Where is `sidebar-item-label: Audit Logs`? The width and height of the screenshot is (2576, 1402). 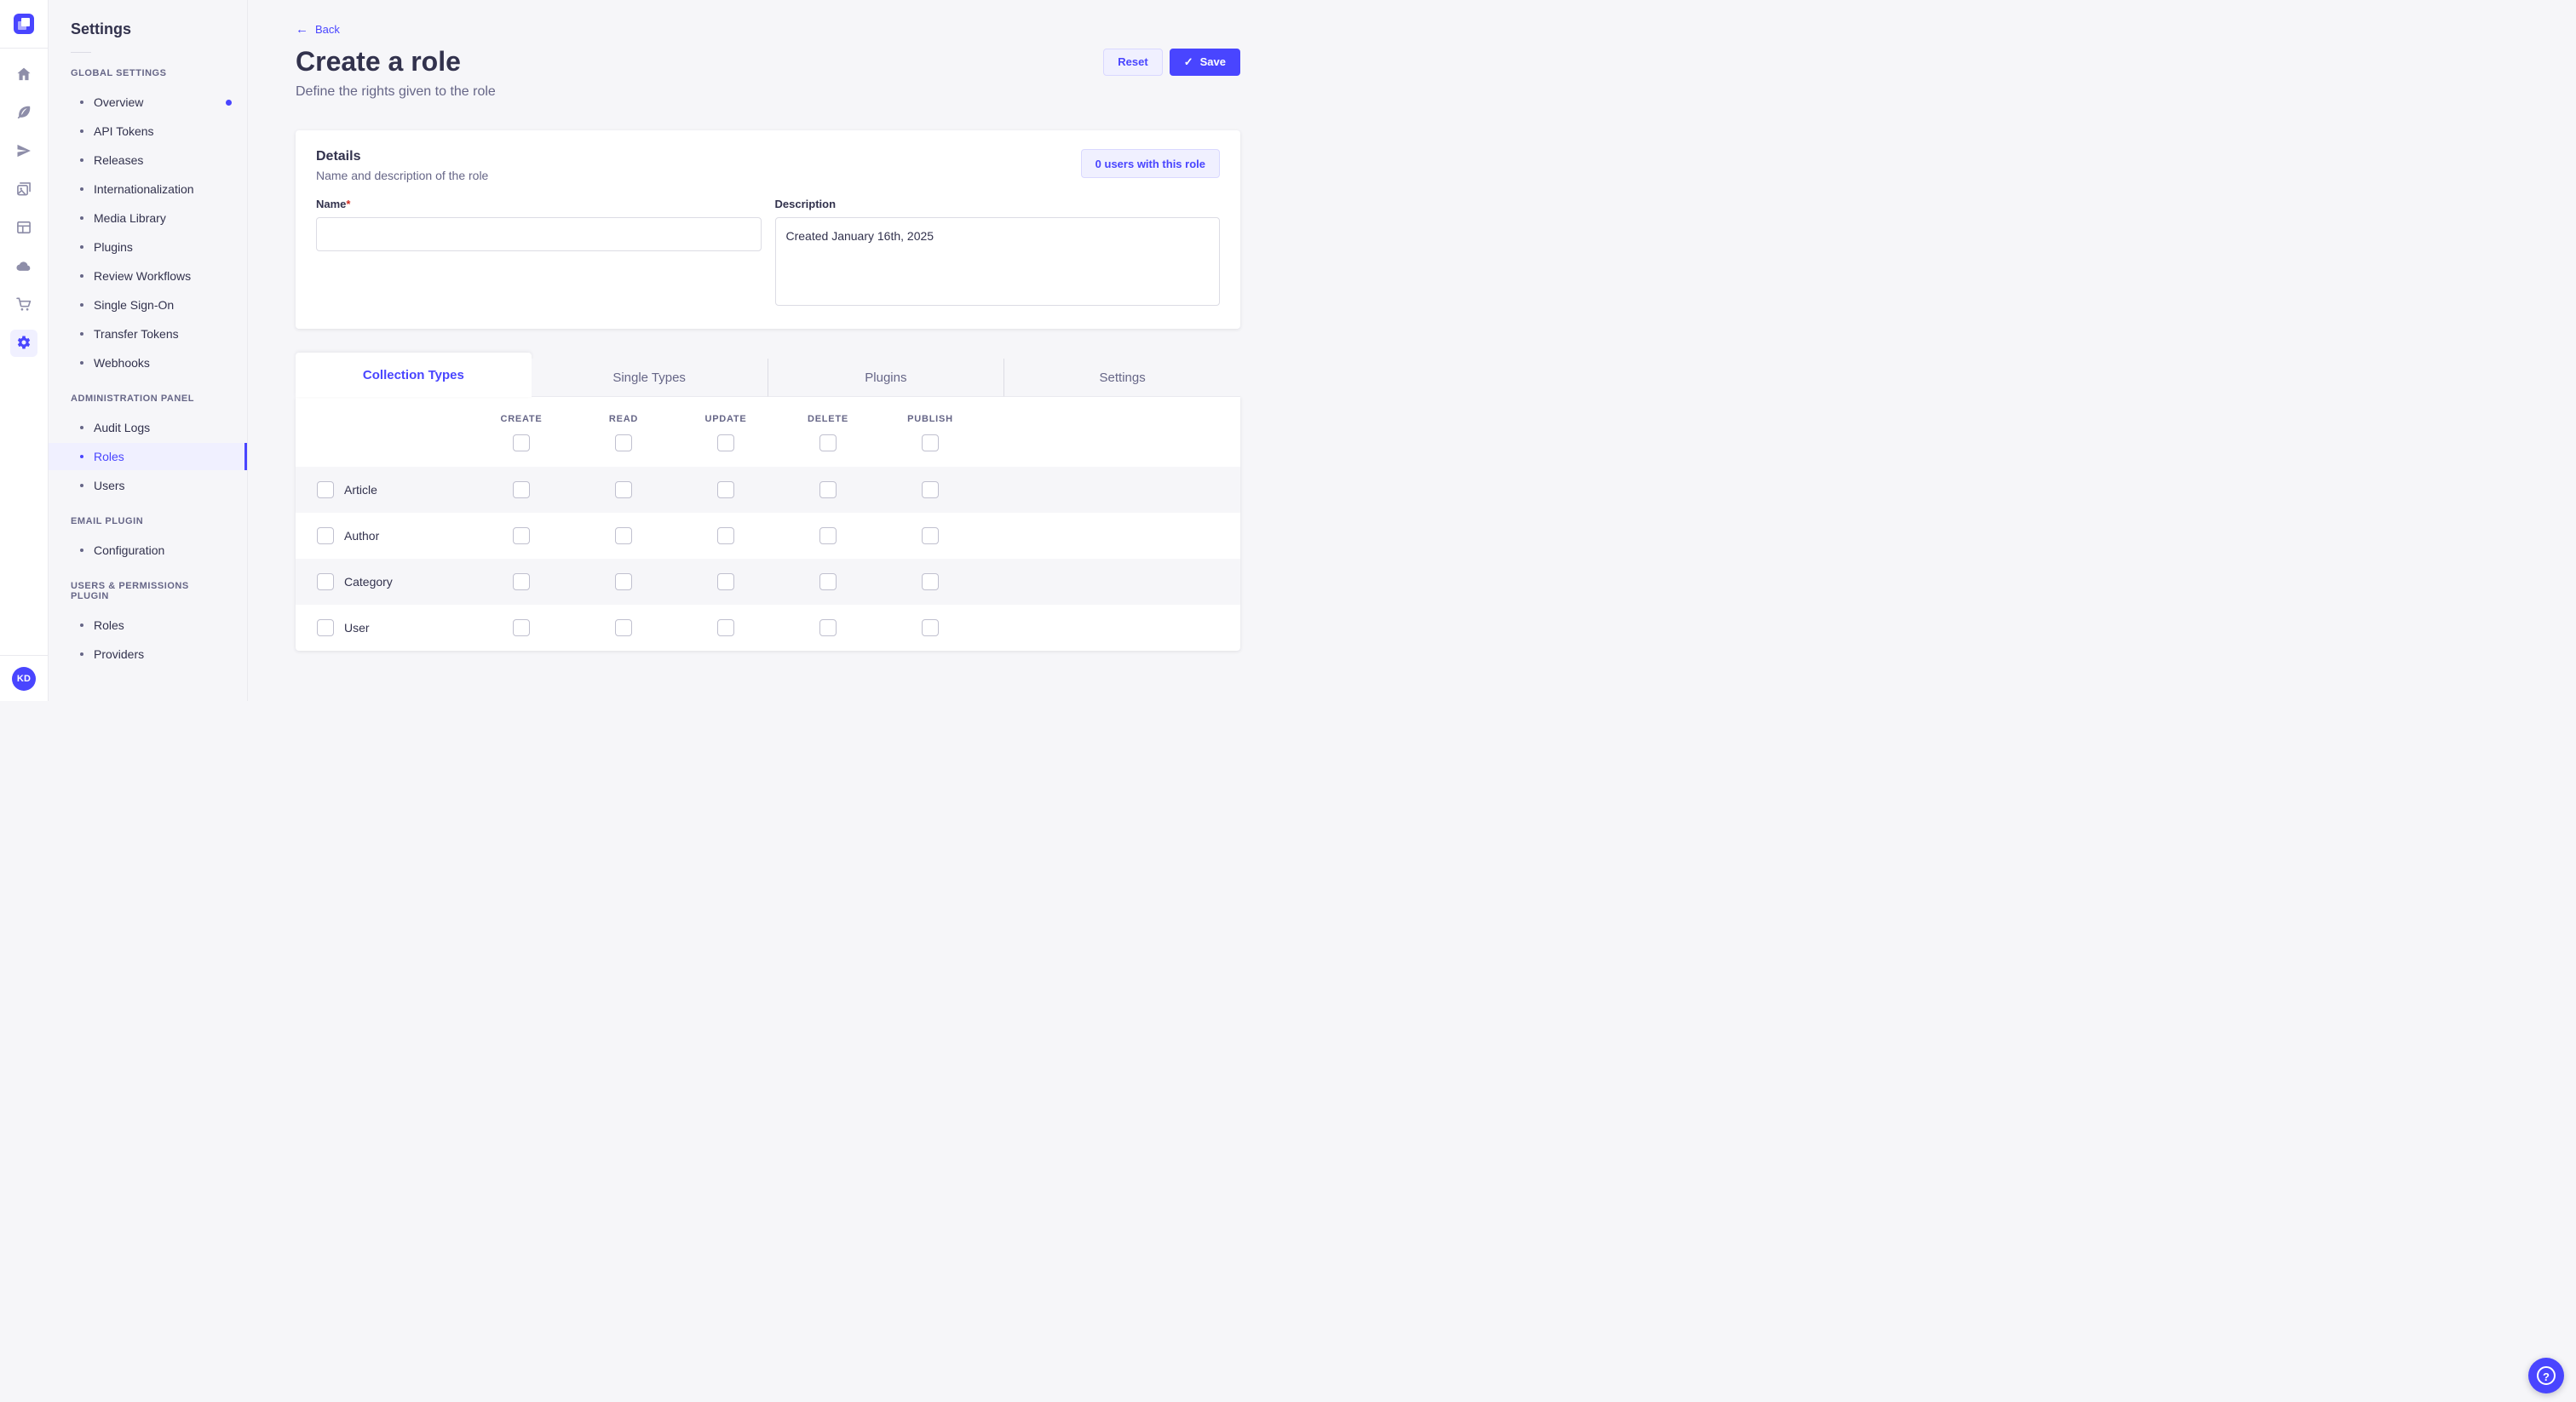
sidebar-item-label: Audit Logs is located at coordinates (123, 427).